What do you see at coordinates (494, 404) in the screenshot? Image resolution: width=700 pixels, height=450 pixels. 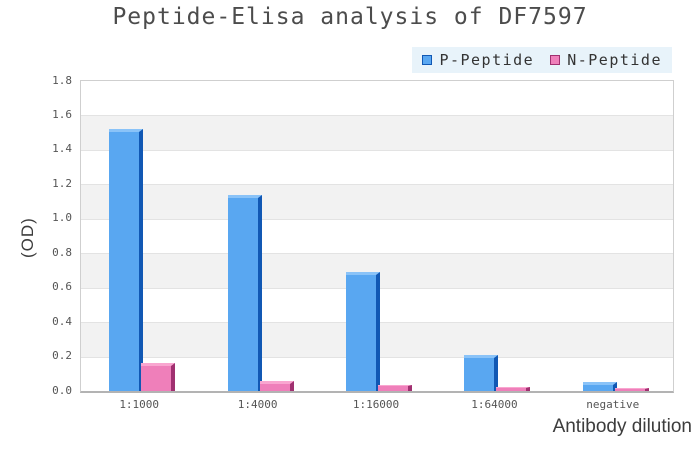 I see `x-tick-label: 1:64000` at bounding box center [494, 404].